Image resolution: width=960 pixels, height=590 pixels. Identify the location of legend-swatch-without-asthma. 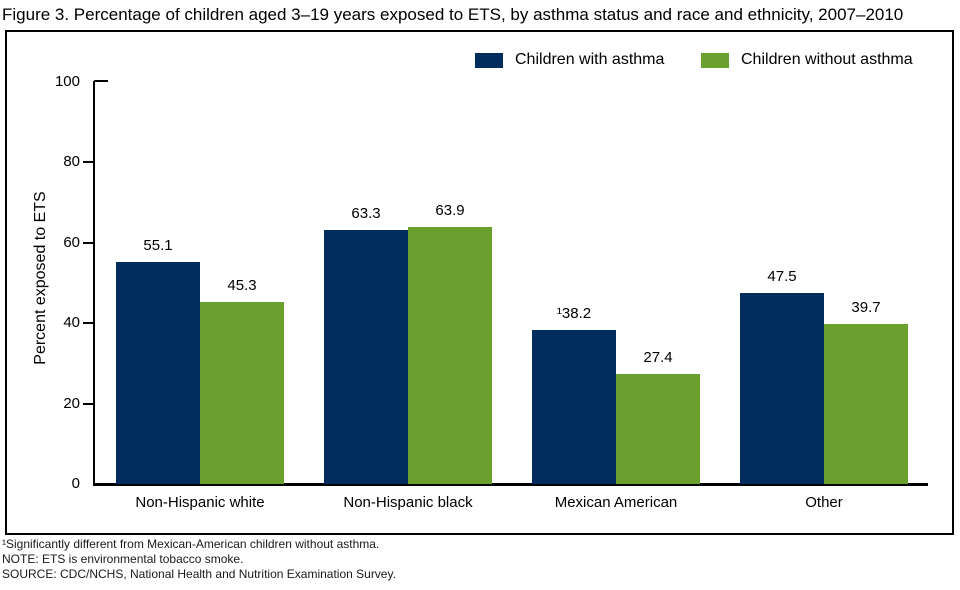
(715, 60).